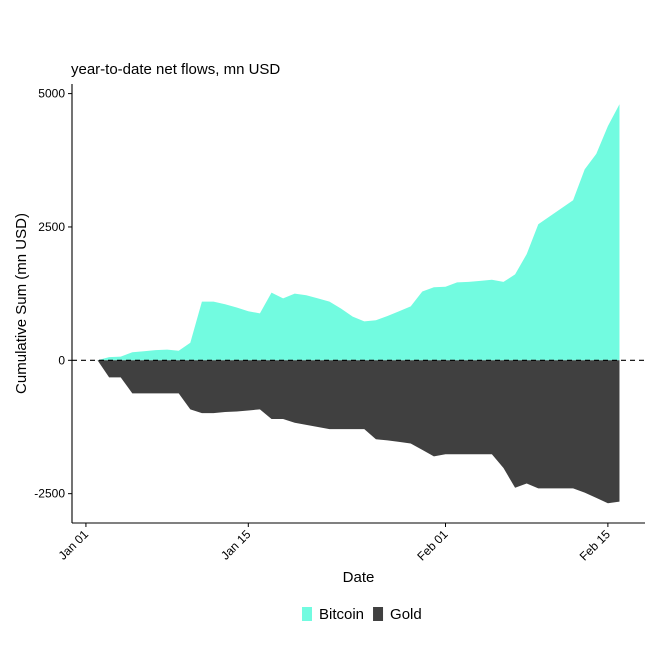 This screenshot has height=661, width=661. What do you see at coordinates (21, 303) in the screenshot?
I see `y-axis-title: Cumulative Sum (mn USD)` at bounding box center [21, 303].